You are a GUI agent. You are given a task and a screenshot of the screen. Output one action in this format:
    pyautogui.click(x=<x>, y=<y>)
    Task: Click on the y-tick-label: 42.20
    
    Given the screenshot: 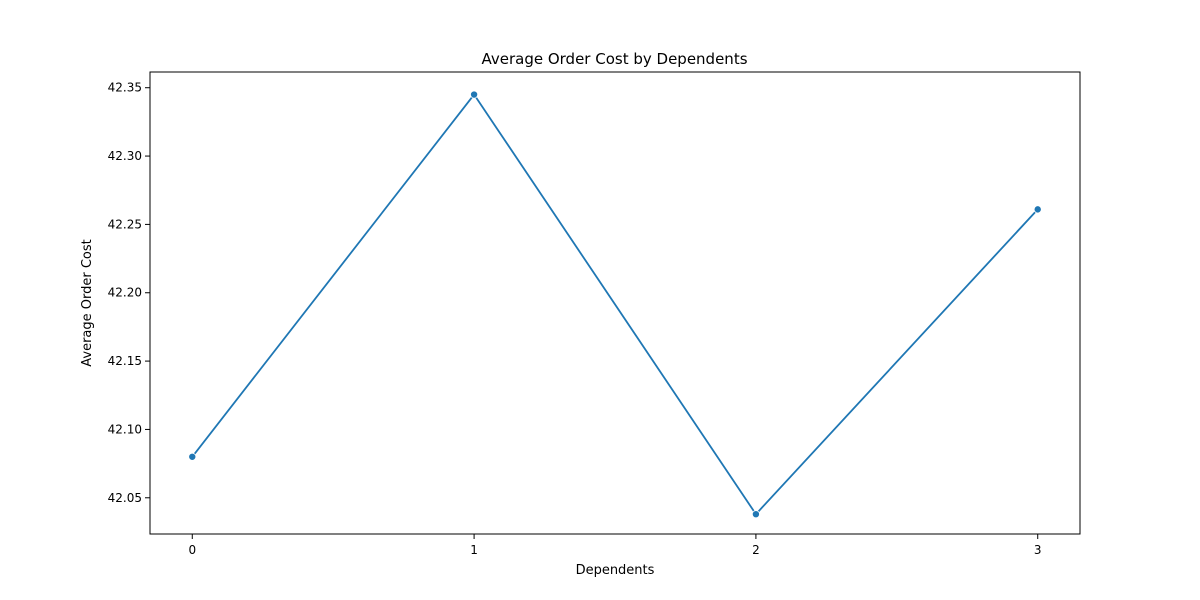 What is the action you would take?
    pyautogui.click(x=125, y=293)
    